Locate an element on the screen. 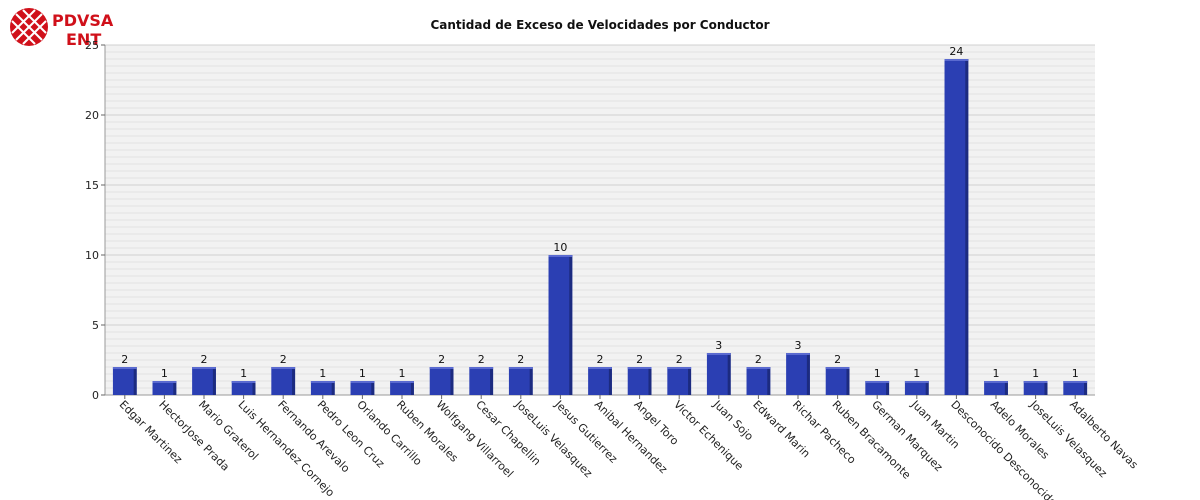  category-label: Wolfgang Villarroel is located at coordinates (474, 439).